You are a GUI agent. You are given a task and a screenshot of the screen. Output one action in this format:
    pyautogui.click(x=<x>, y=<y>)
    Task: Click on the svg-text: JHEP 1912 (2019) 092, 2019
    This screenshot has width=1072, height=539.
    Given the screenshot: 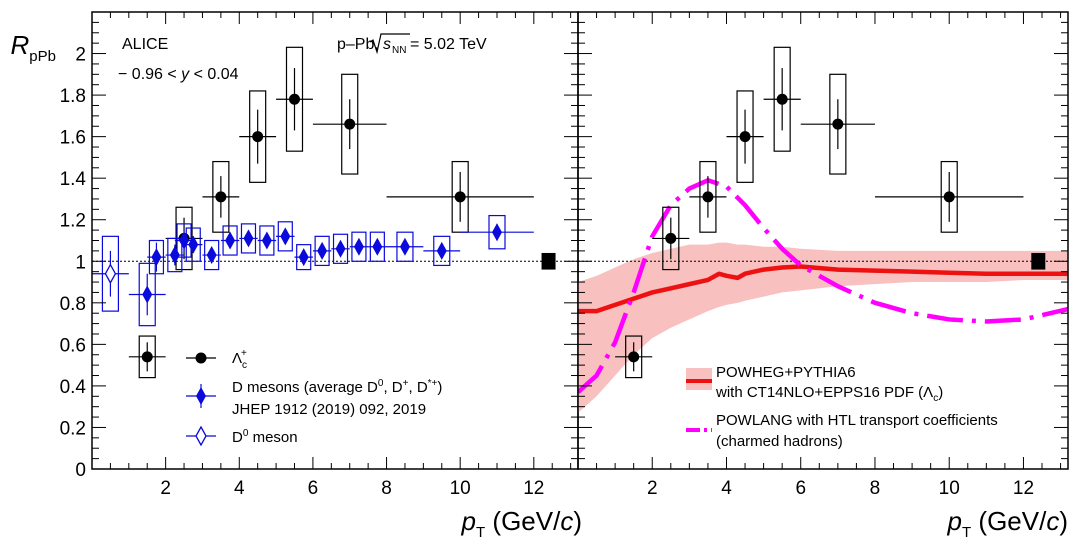 What is the action you would take?
    pyautogui.click(x=329, y=409)
    